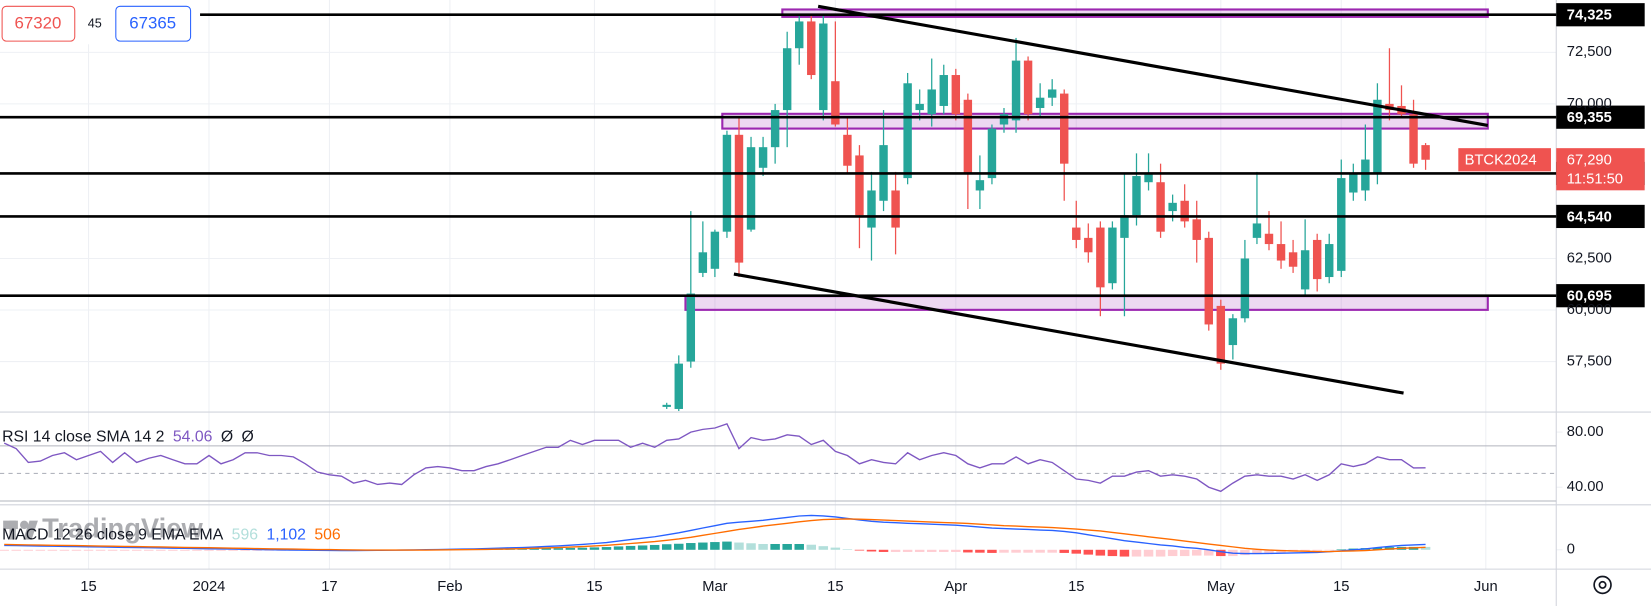 The image size is (1651, 606). I want to click on signal-line, so click(715, 535).